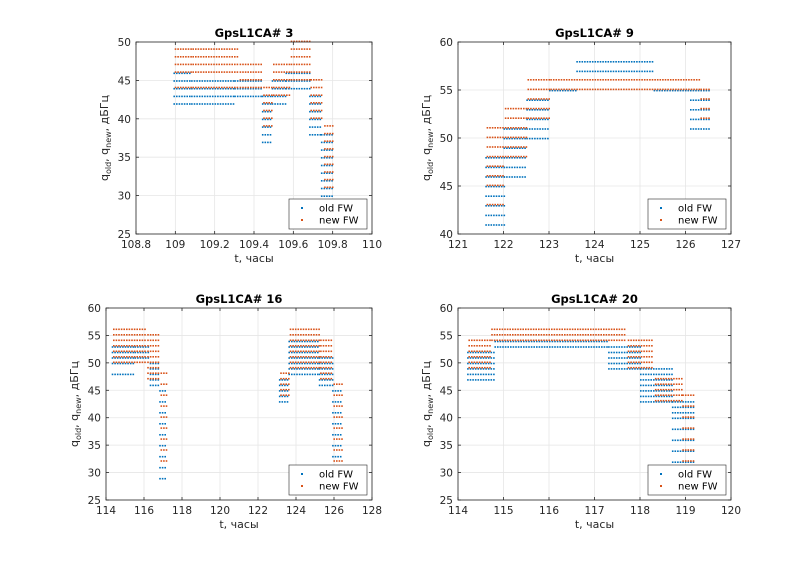 Image resolution: width=800 pixels, height=566 pixels. What do you see at coordinates (731, 511) in the screenshot?
I see `x-tick-label: 120` at bounding box center [731, 511].